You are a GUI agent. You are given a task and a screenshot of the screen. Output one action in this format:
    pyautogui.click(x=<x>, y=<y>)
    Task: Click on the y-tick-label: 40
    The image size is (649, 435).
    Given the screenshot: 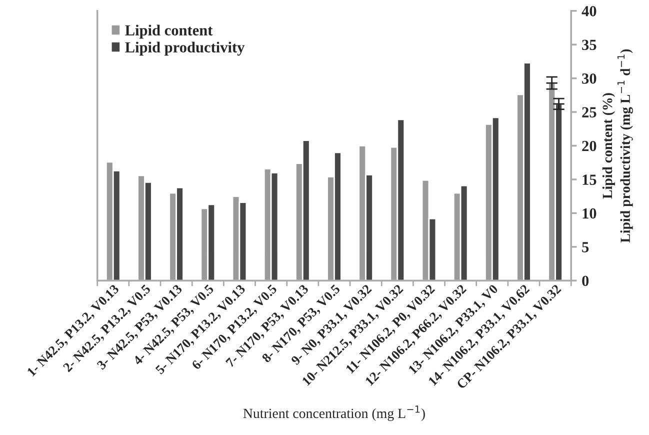 What is the action you would take?
    pyautogui.click(x=589, y=11)
    